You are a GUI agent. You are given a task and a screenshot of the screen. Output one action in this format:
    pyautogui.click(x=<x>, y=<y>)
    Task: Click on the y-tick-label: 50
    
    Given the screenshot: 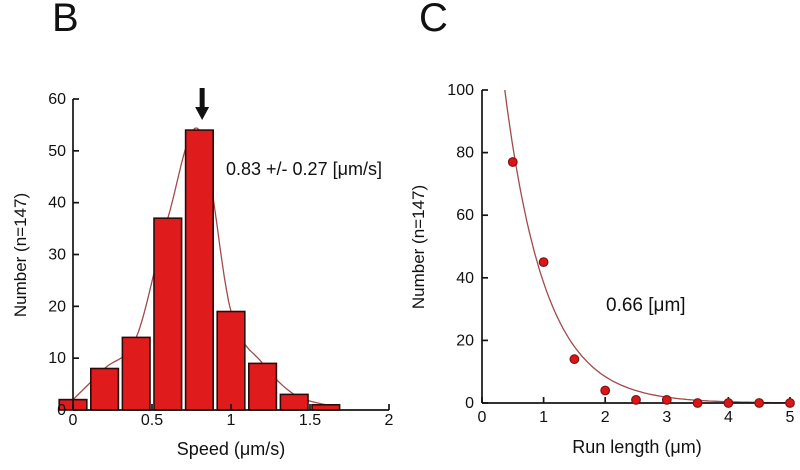 What is the action you would take?
    pyautogui.click(x=57, y=151)
    